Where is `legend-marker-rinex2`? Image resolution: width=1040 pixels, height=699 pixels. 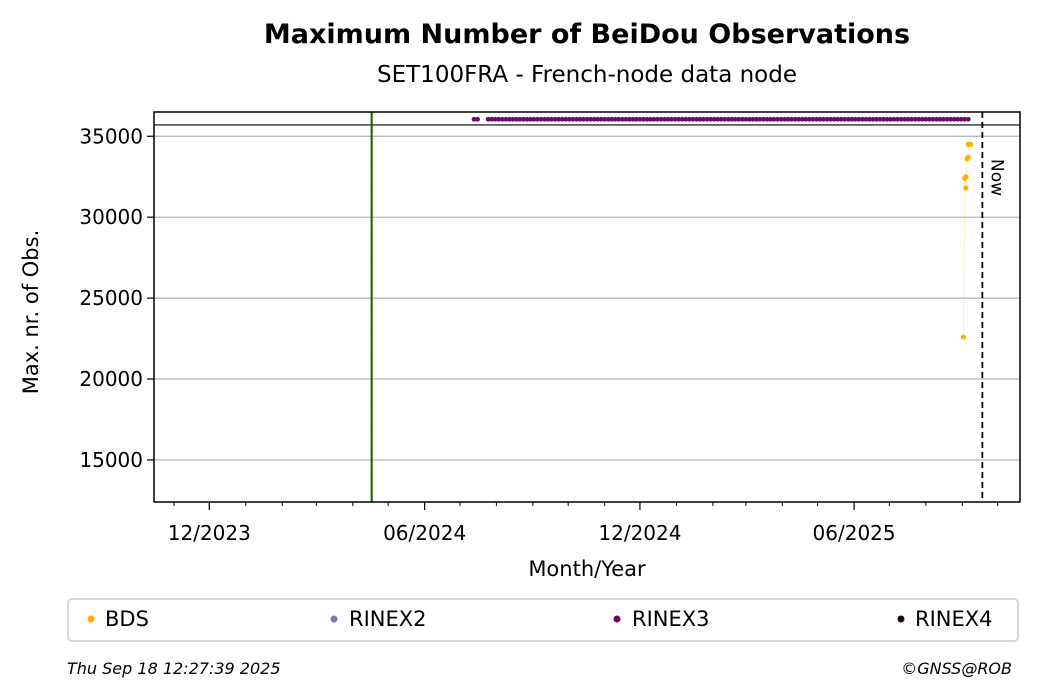
legend-marker-rinex2 is located at coordinates (334, 619).